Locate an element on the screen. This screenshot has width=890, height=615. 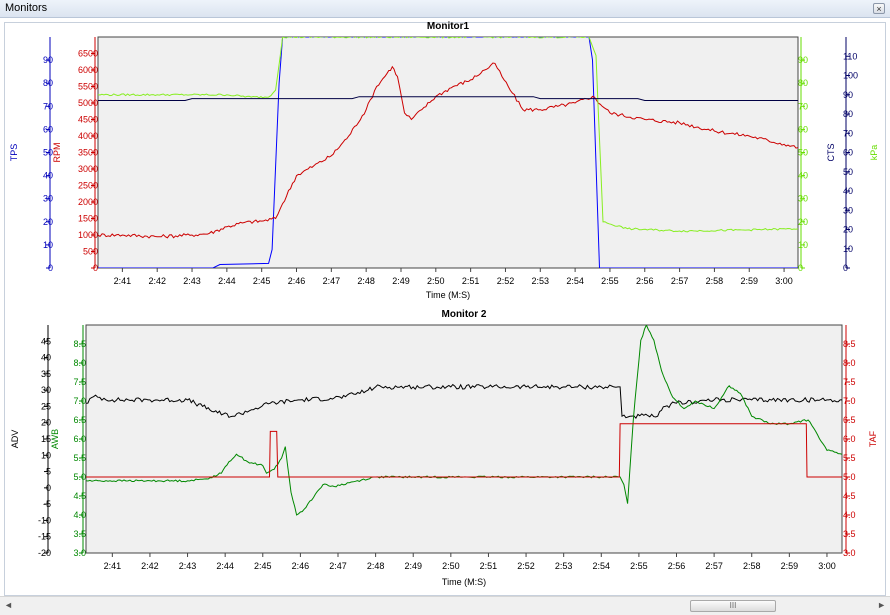
y-tick-label-rpm: 6500 is located at coordinates (88, 54).